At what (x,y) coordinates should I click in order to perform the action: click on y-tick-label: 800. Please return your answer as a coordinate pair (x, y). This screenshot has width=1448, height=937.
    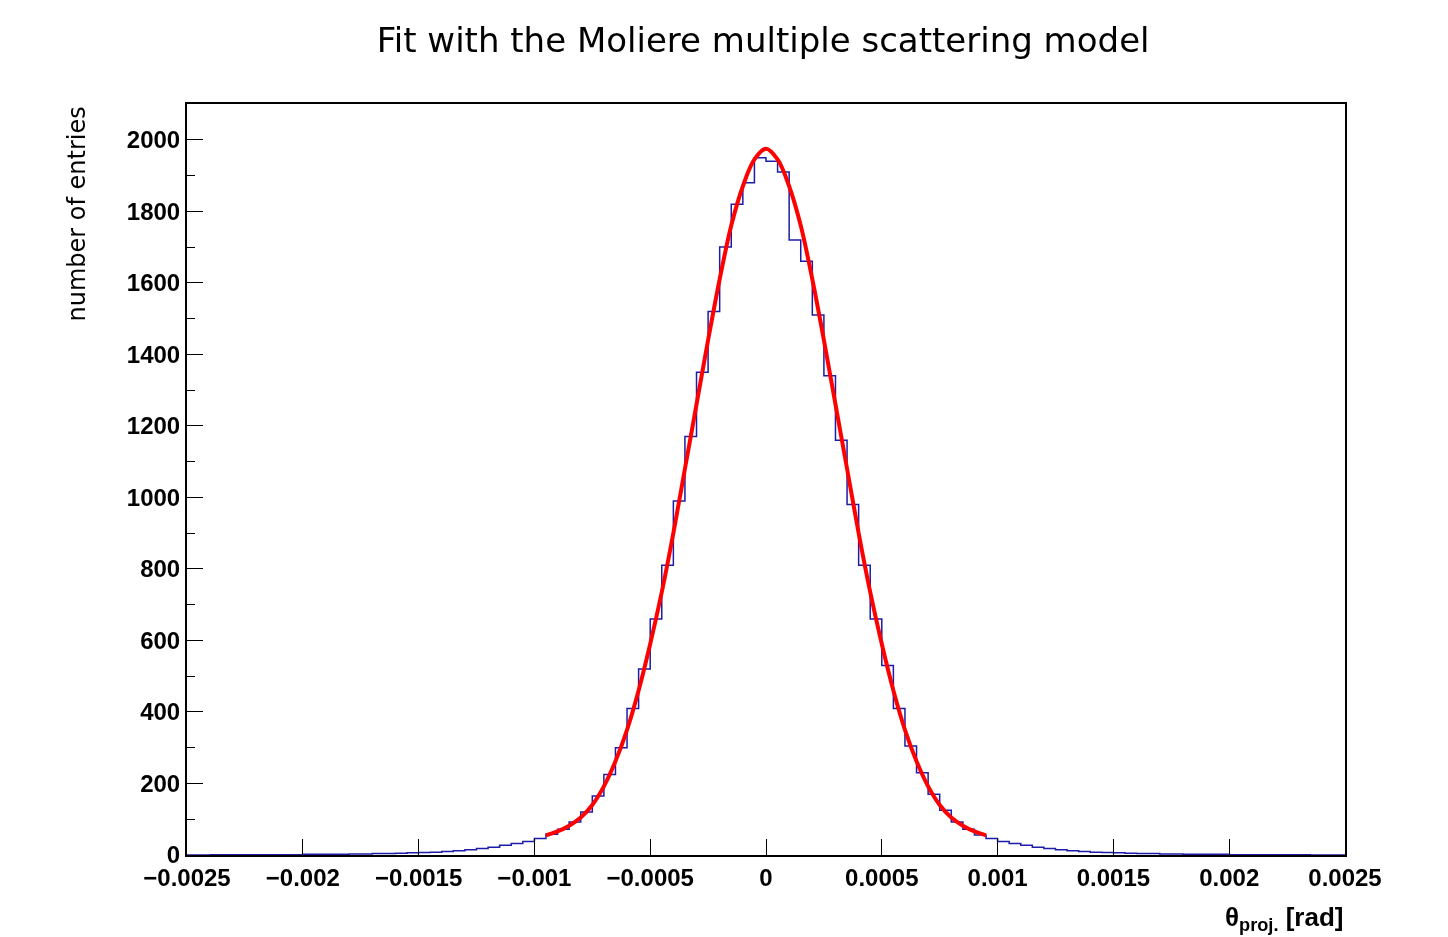
    Looking at the image, I should click on (160, 569).